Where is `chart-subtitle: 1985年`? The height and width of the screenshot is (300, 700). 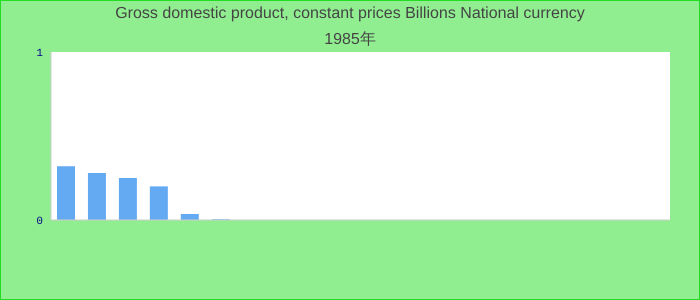
chart-subtitle: 1985年 is located at coordinates (350, 39).